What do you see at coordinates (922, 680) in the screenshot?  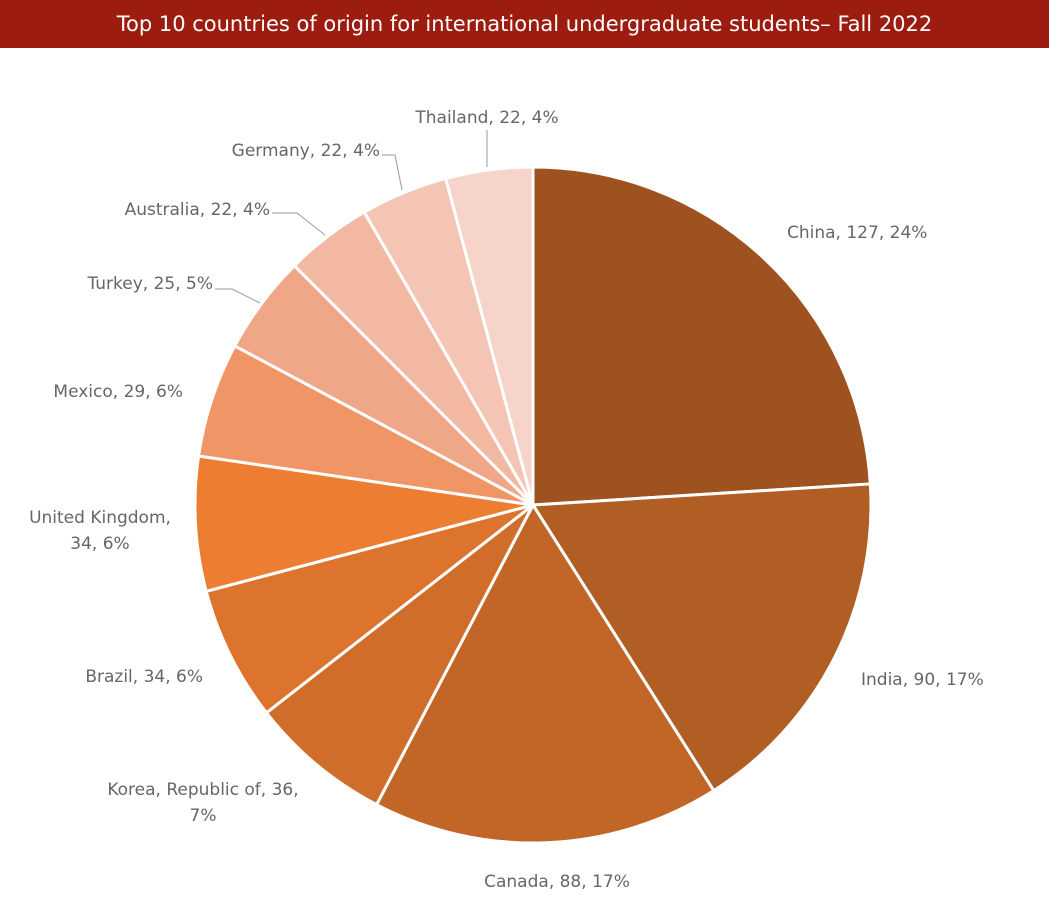 I see `data-label: India, 90, 17%` at bounding box center [922, 680].